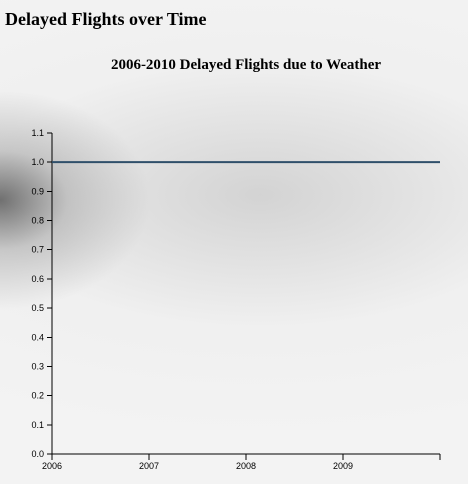  I want to click on y-tick-label: 0.7, so click(37, 250).